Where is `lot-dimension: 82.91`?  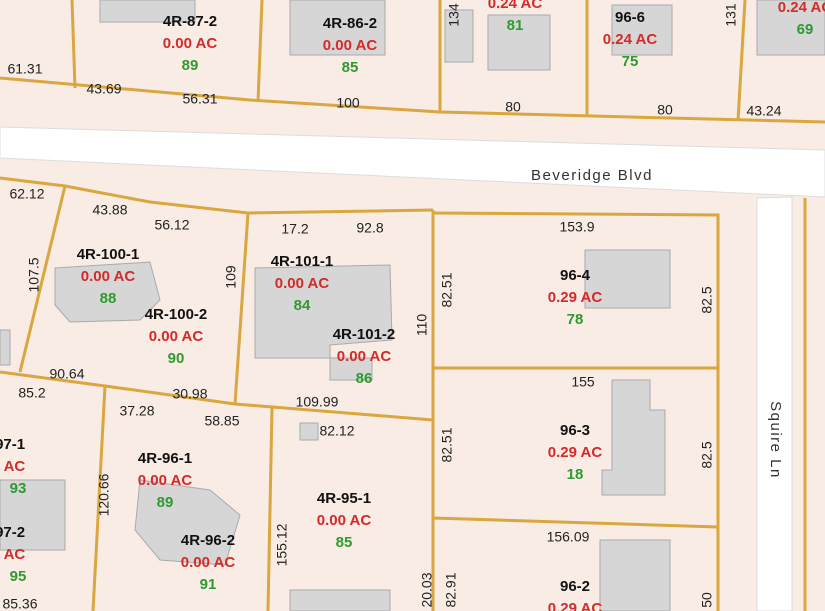
lot-dimension: 82.91 is located at coordinates (451, 589).